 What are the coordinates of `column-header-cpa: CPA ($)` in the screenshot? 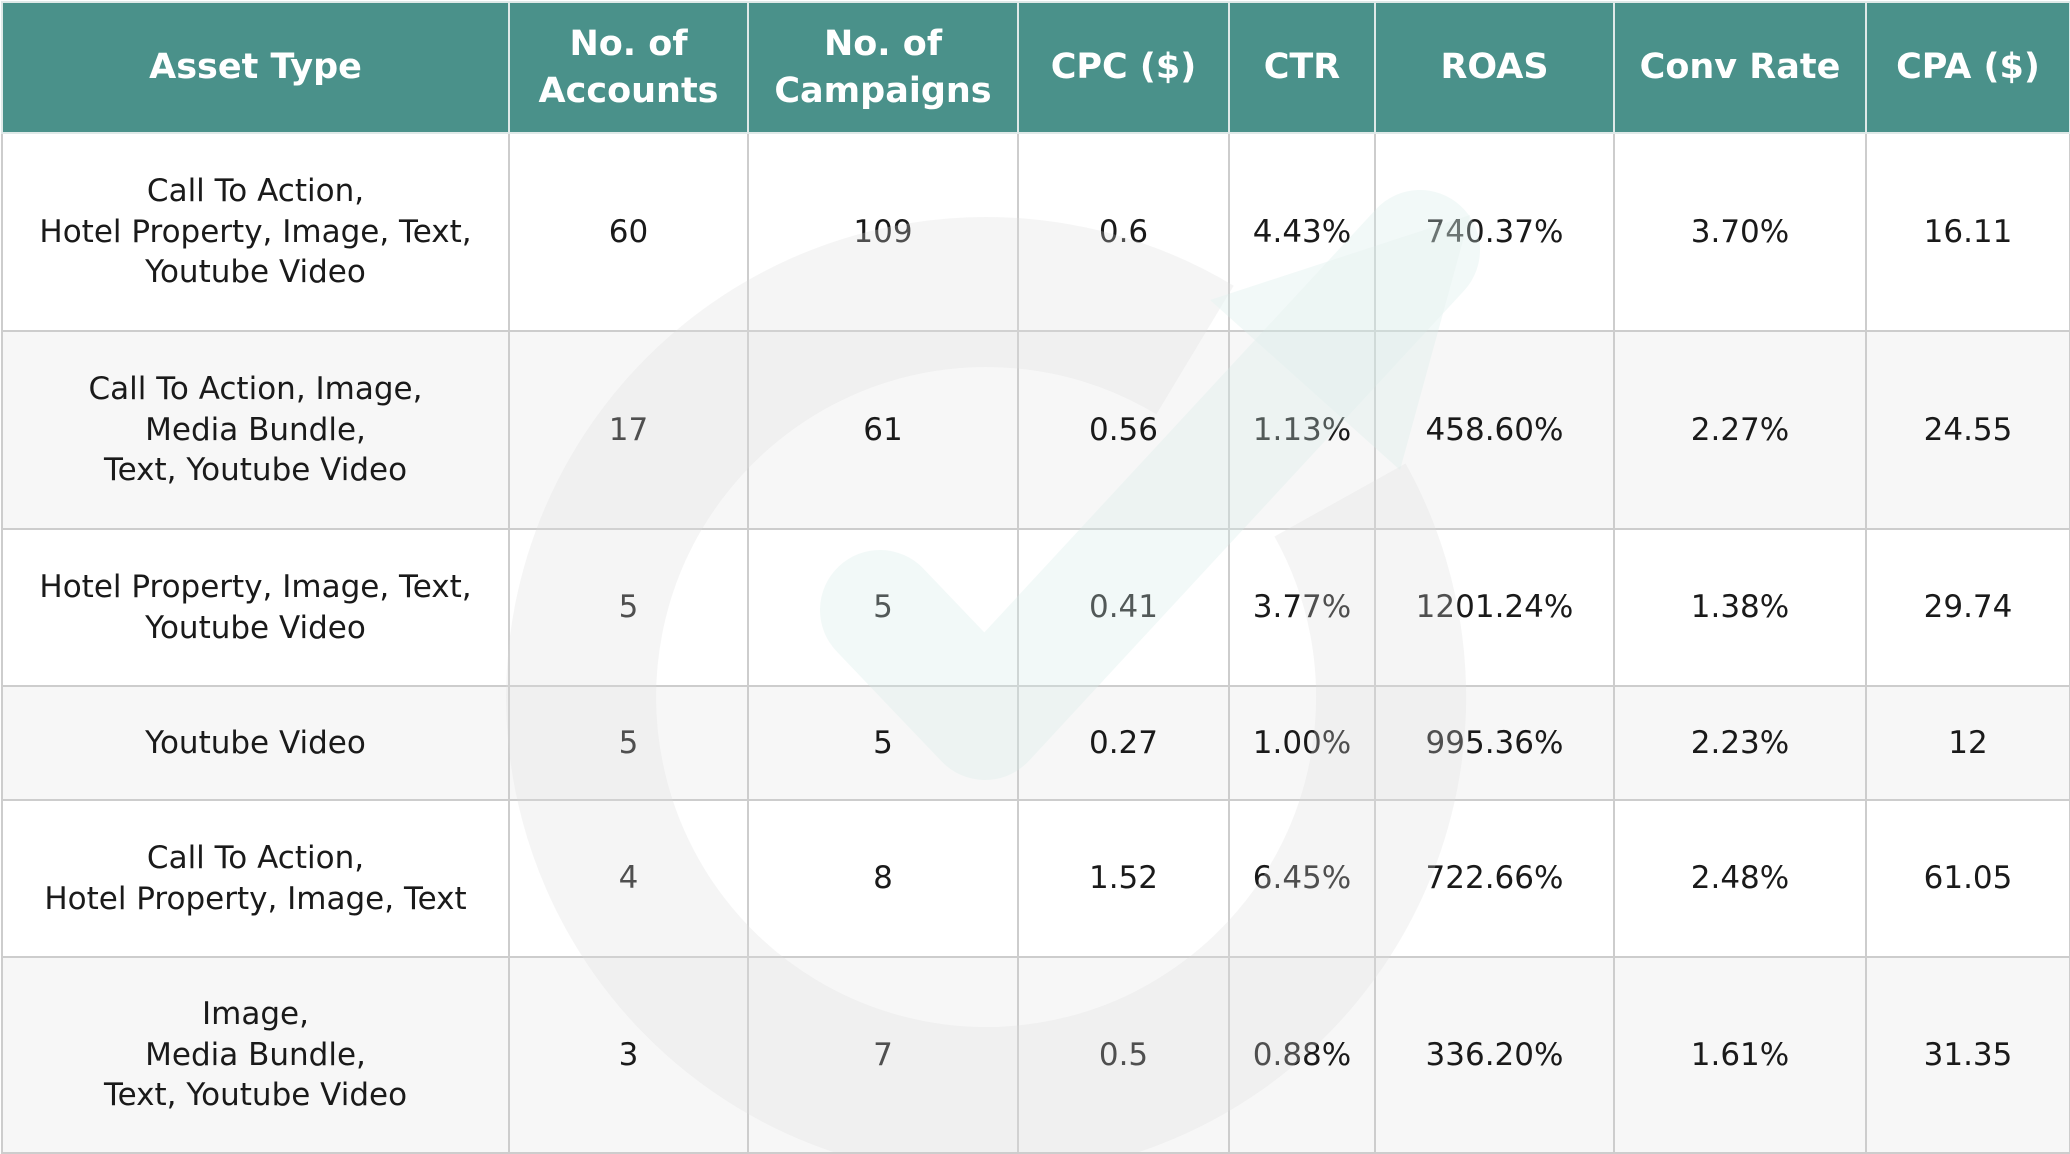 It's located at (1967, 67).